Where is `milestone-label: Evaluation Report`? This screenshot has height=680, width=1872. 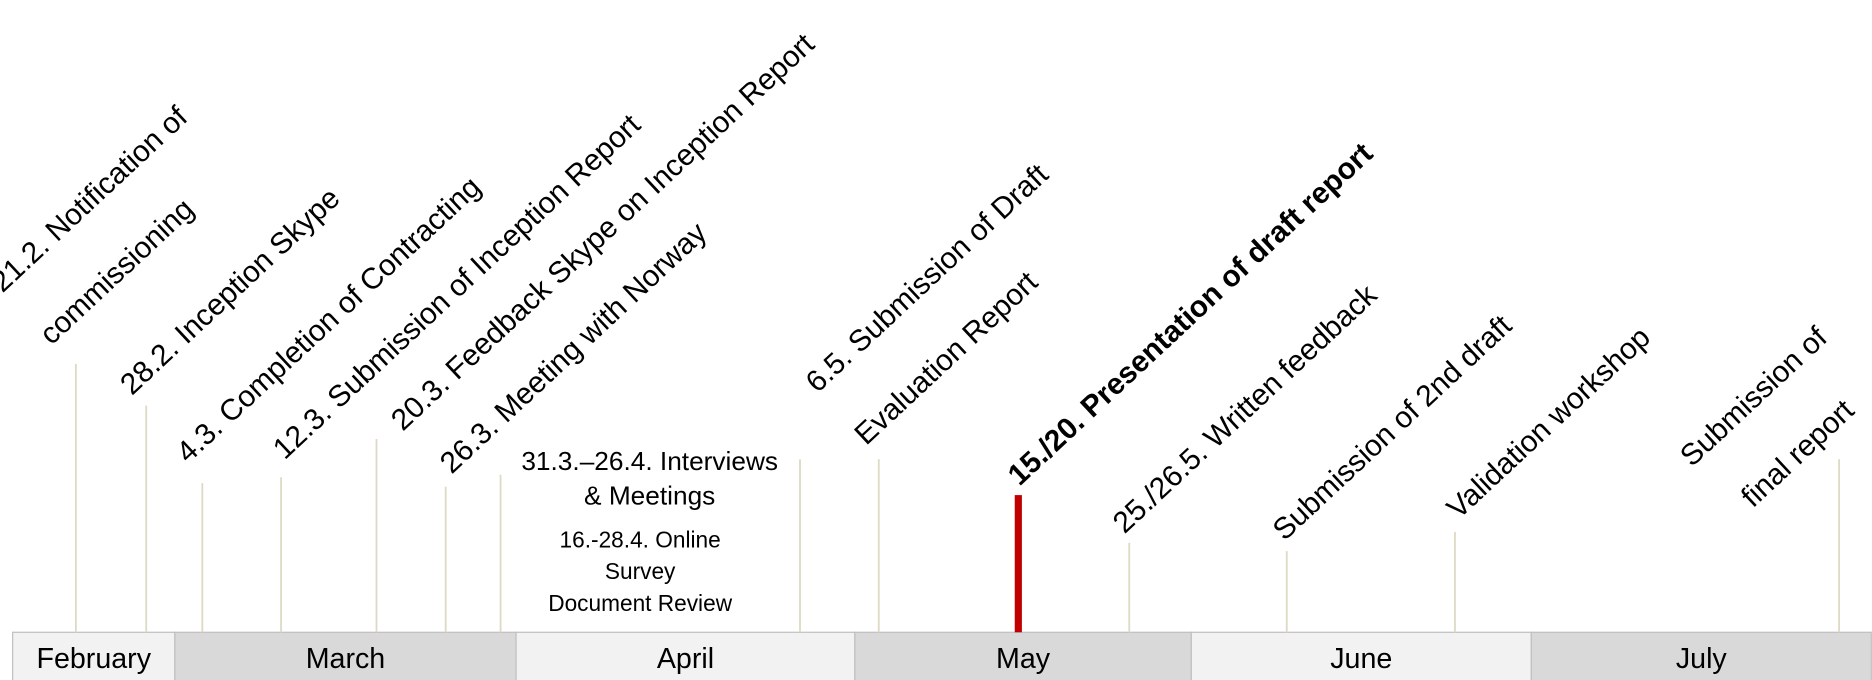 milestone-label: Evaluation Report is located at coordinates (946, 358).